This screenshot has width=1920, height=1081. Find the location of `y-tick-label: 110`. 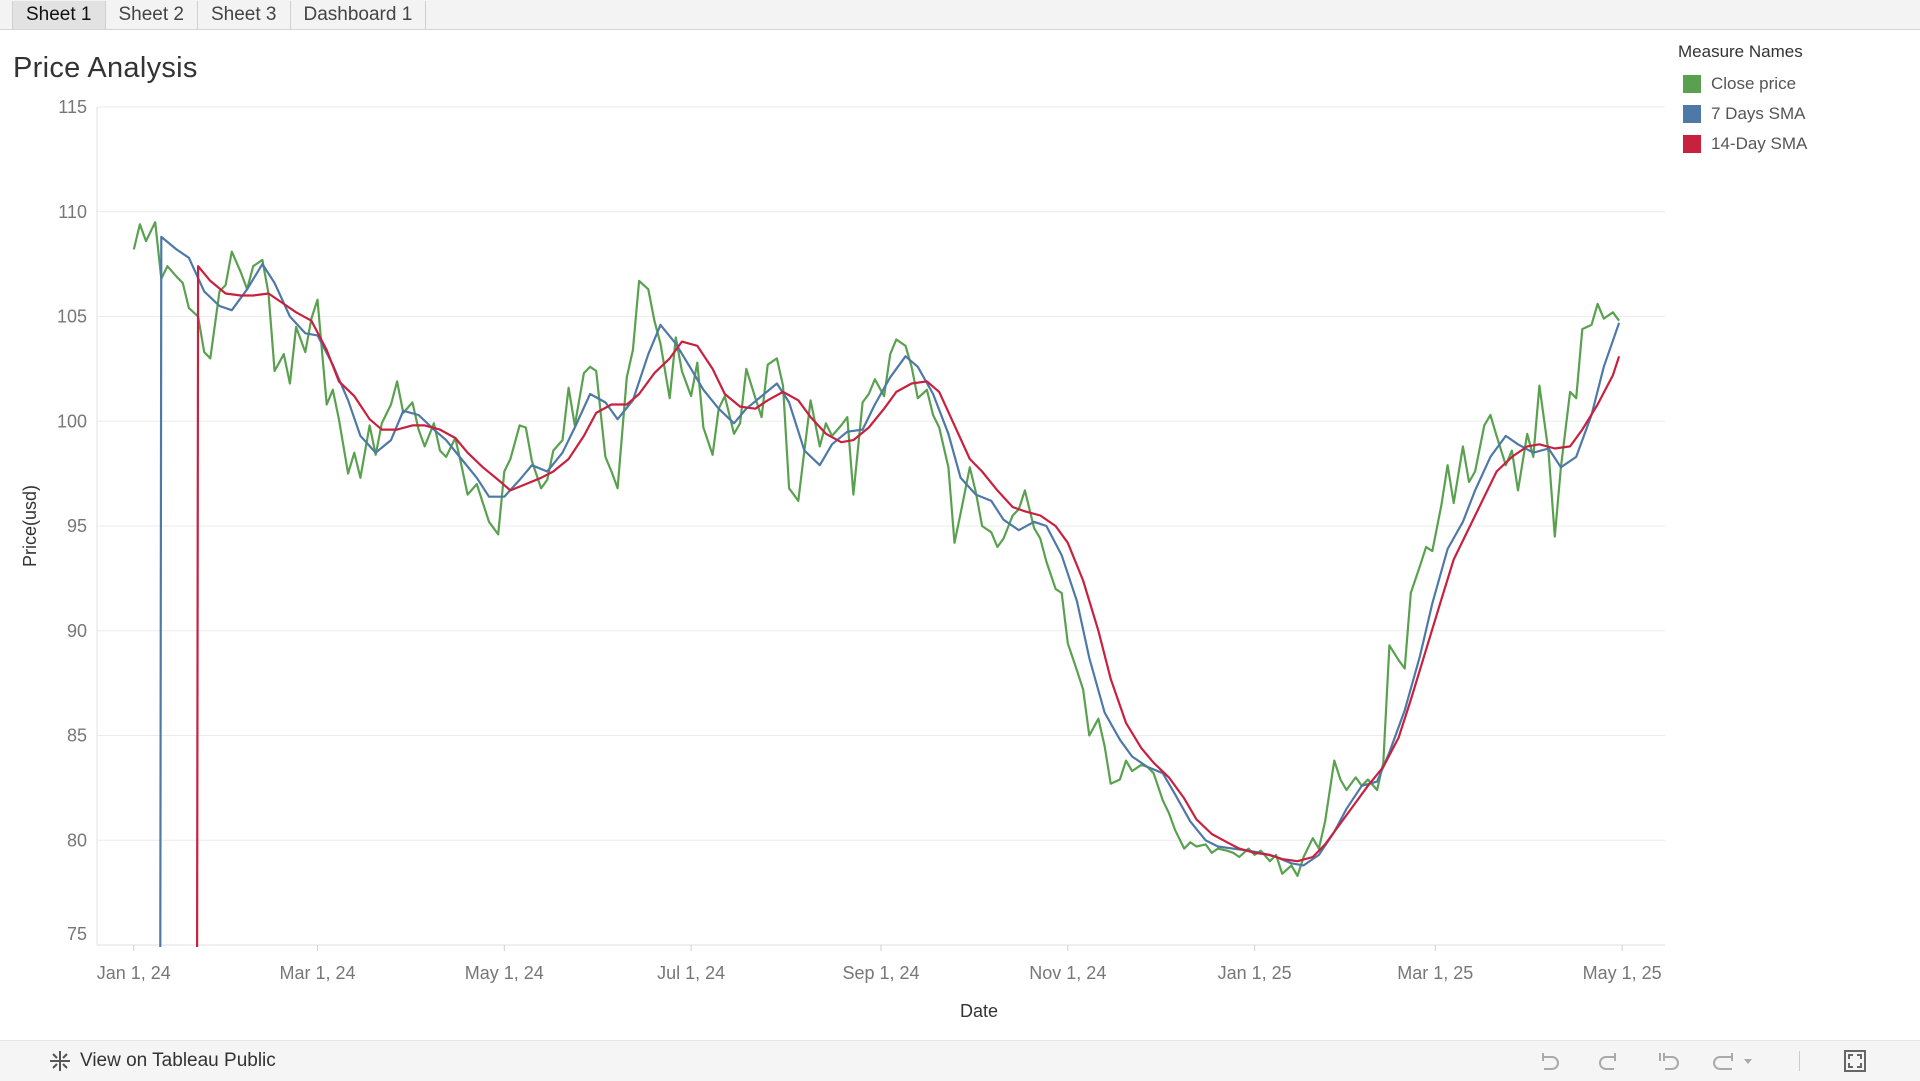

y-tick-label: 110 is located at coordinates (72, 212).